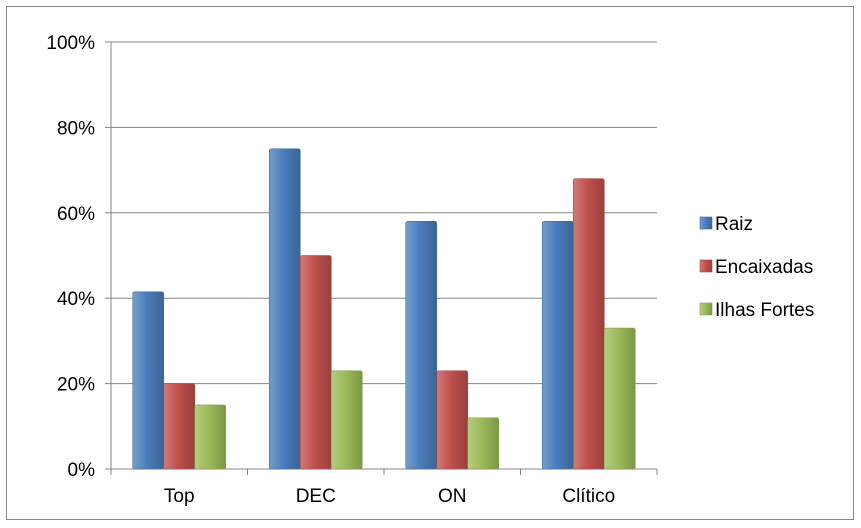  I want to click on bar-encaixadas-top, so click(179, 426).